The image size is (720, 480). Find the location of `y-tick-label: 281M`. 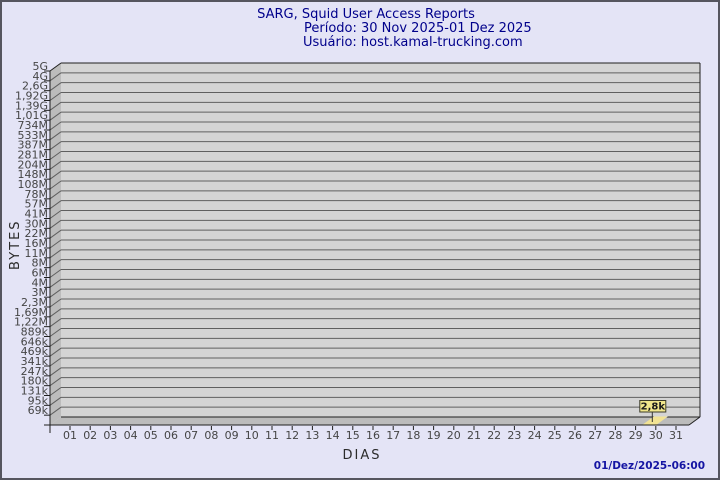

y-tick-label: 281M is located at coordinates (33, 155).